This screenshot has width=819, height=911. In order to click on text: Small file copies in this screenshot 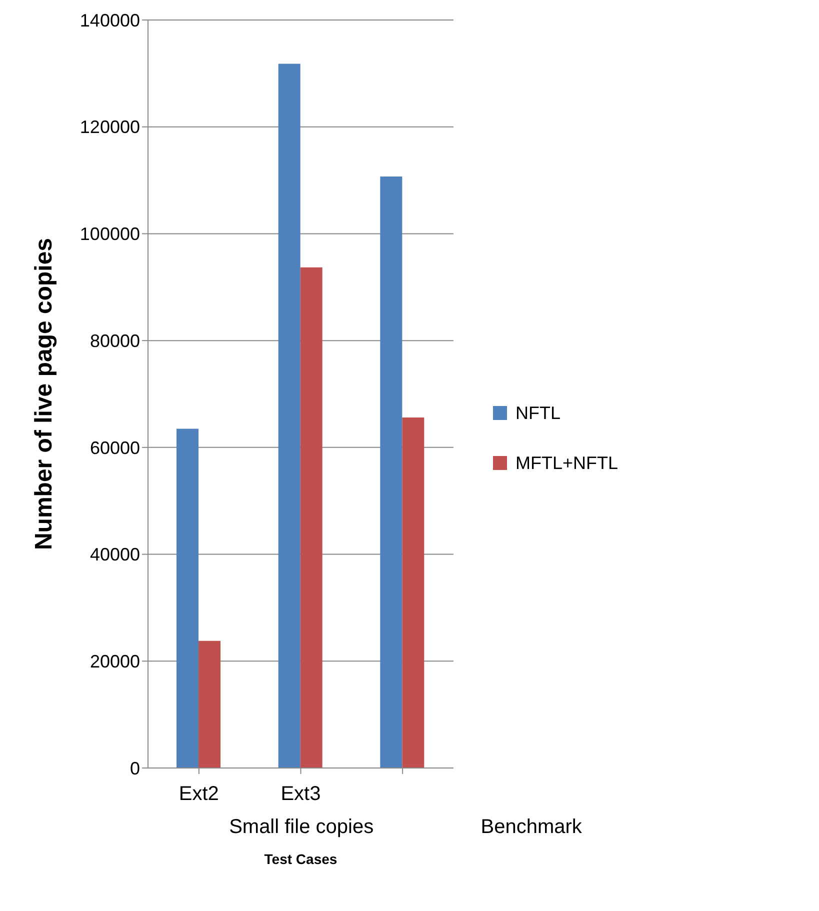, I will do `click(301, 827)`.